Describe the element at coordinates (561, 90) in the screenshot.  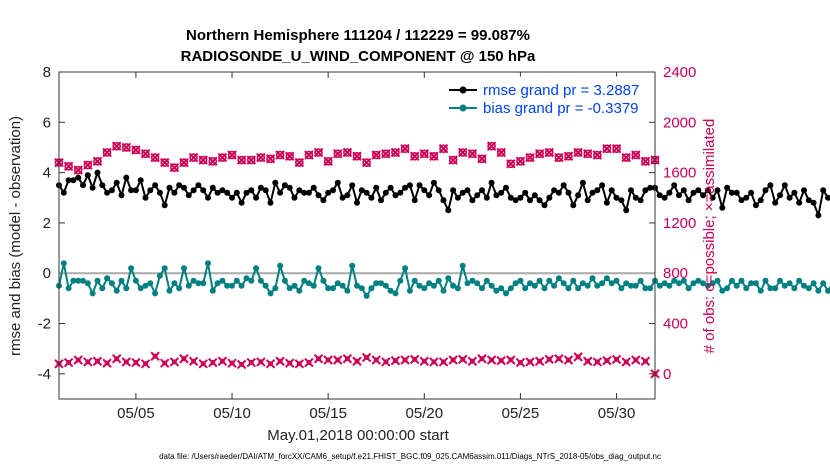
I see `legend-rmse-label: rmse grand pr = 3.2887` at that location.